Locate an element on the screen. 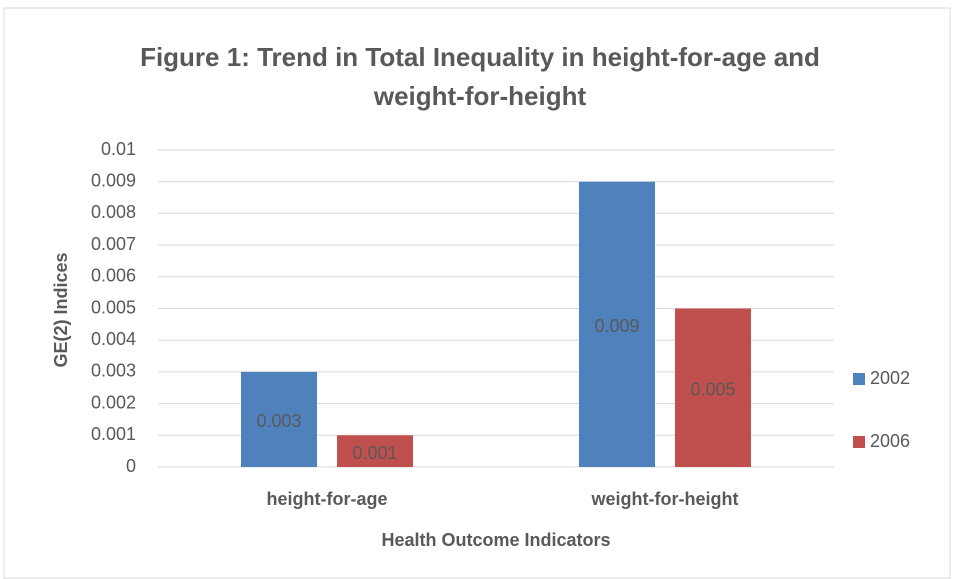 The width and height of the screenshot is (956, 579). data-label: 0.003 is located at coordinates (278, 421).